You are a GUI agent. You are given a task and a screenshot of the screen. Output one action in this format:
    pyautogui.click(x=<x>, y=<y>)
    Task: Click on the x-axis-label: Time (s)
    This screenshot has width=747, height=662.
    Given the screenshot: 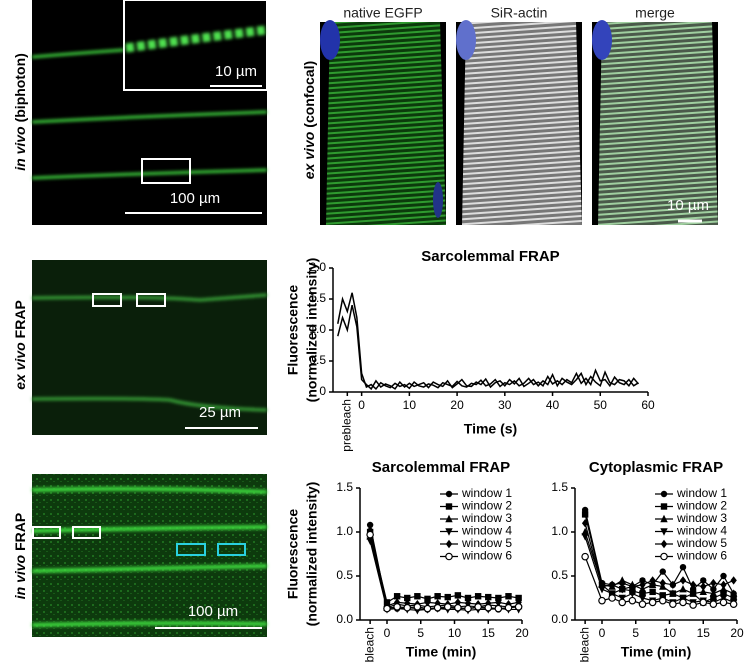 What is the action you would take?
    pyautogui.click(x=490, y=429)
    